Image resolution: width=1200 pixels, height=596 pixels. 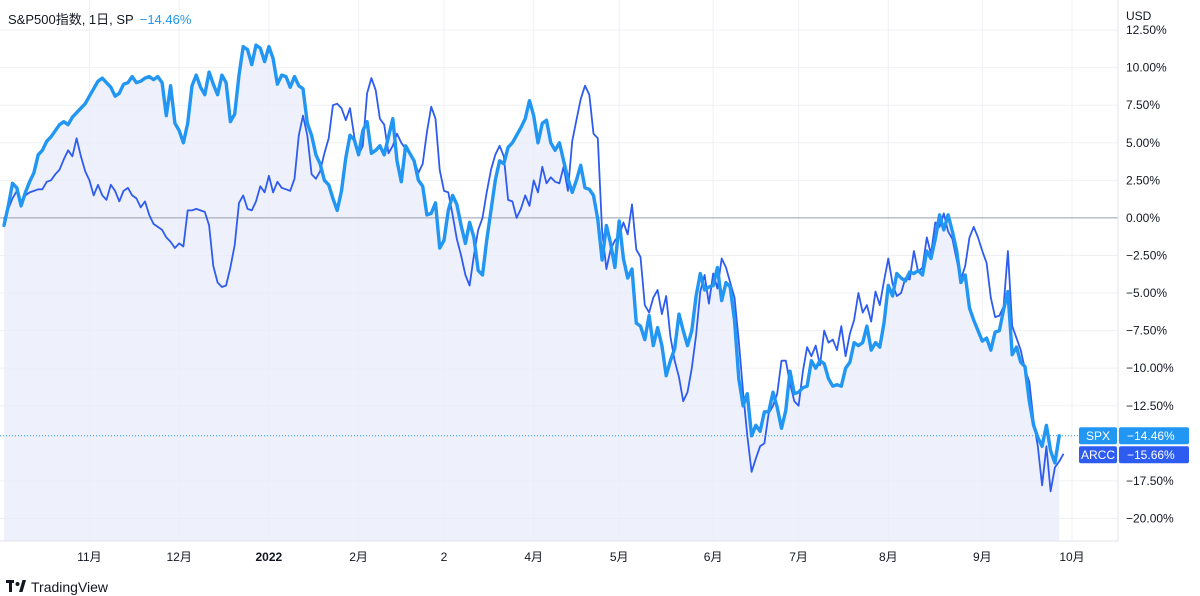 What do you see at coordinates (178, 557) in the screenshot?
I see `x-tick-label: 12月` at bounding box center [178, 557].